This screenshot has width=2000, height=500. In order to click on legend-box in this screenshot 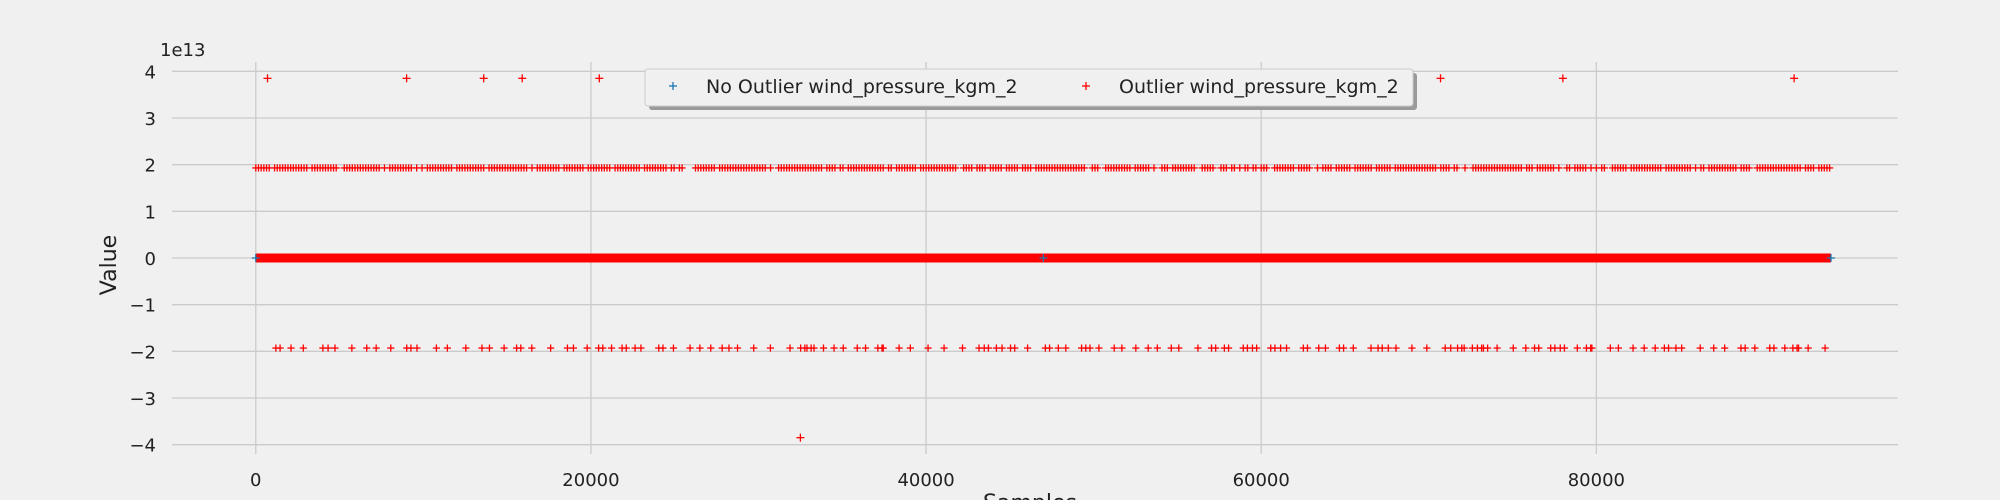, I will do `click(1029, 87)`.